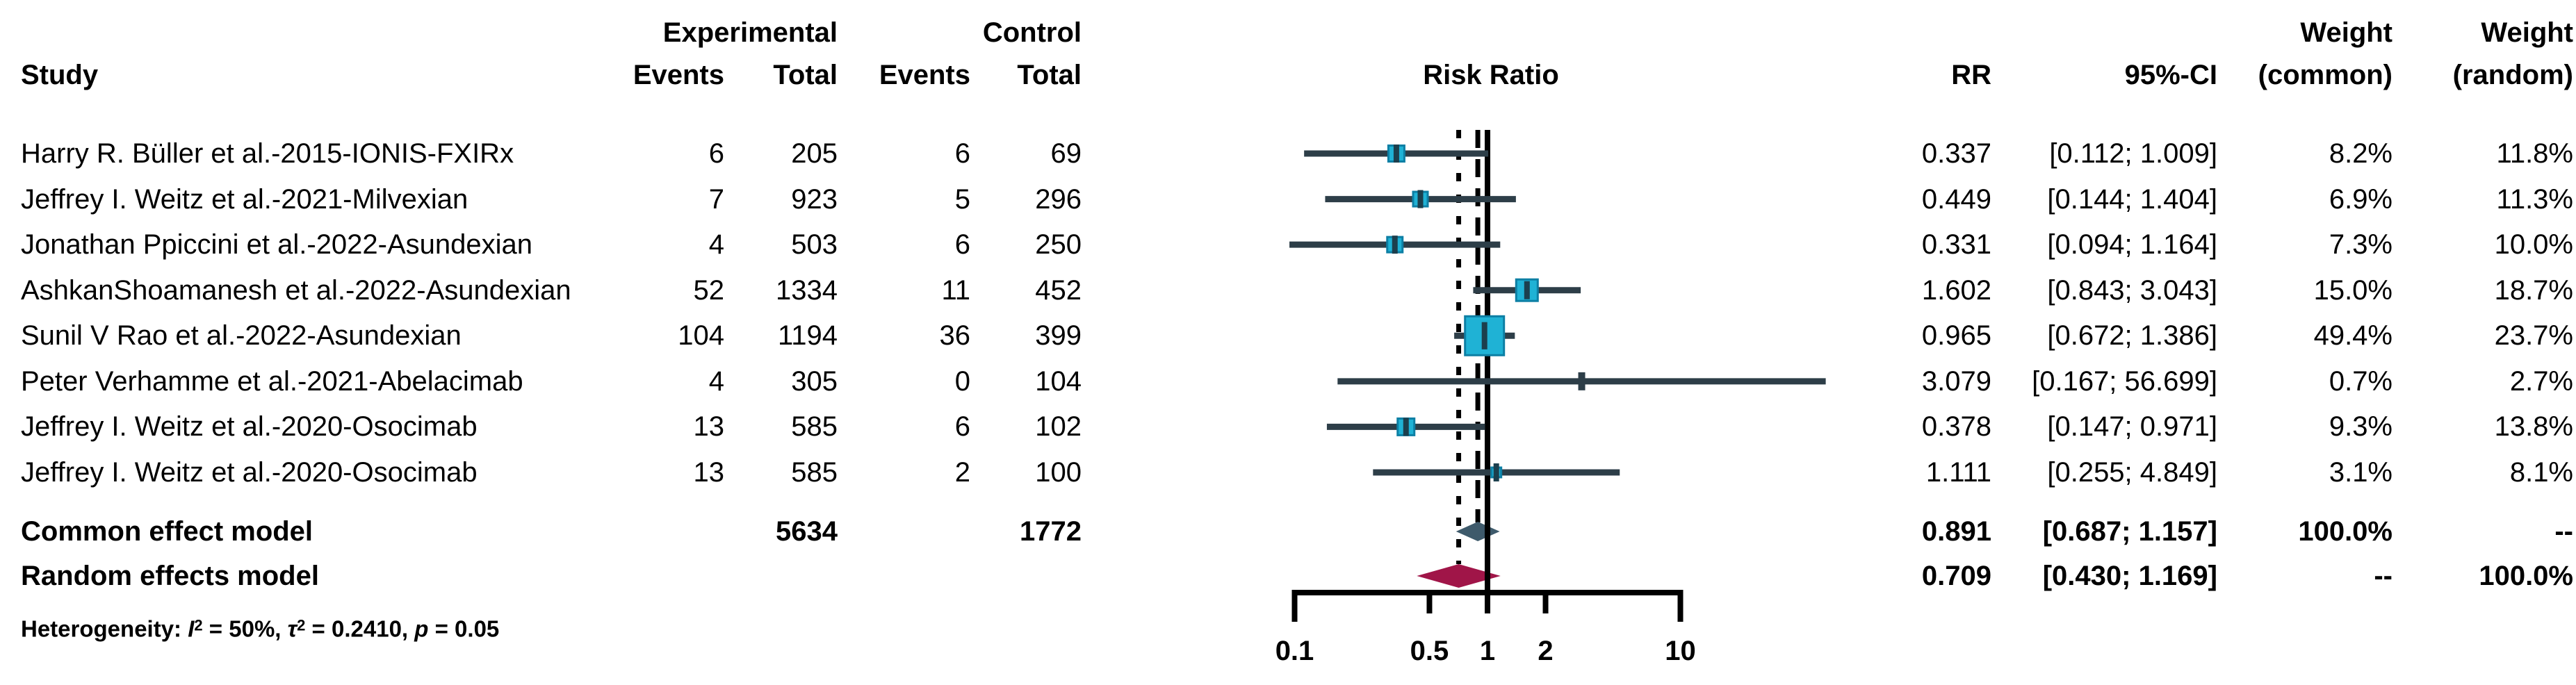  What do you see at coordinates (1459, 576) in the screenshot?
I see `random-effects-diamond` at bounding box center [1459, 576].